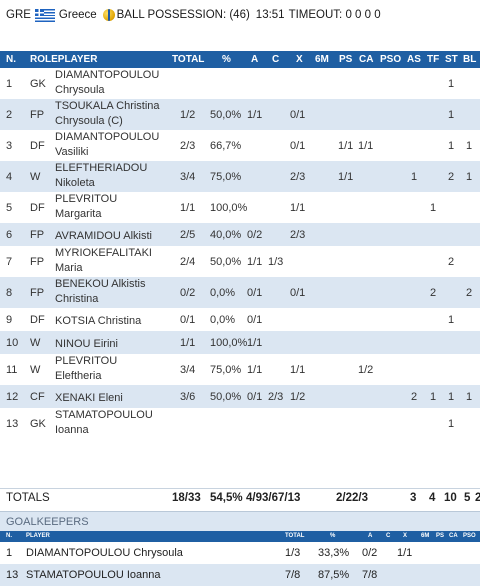  What do you see at coordinates (72, 430) in the screenshot?
I see `player-name-line2: Ioanna` at bounding box center [72, 430].